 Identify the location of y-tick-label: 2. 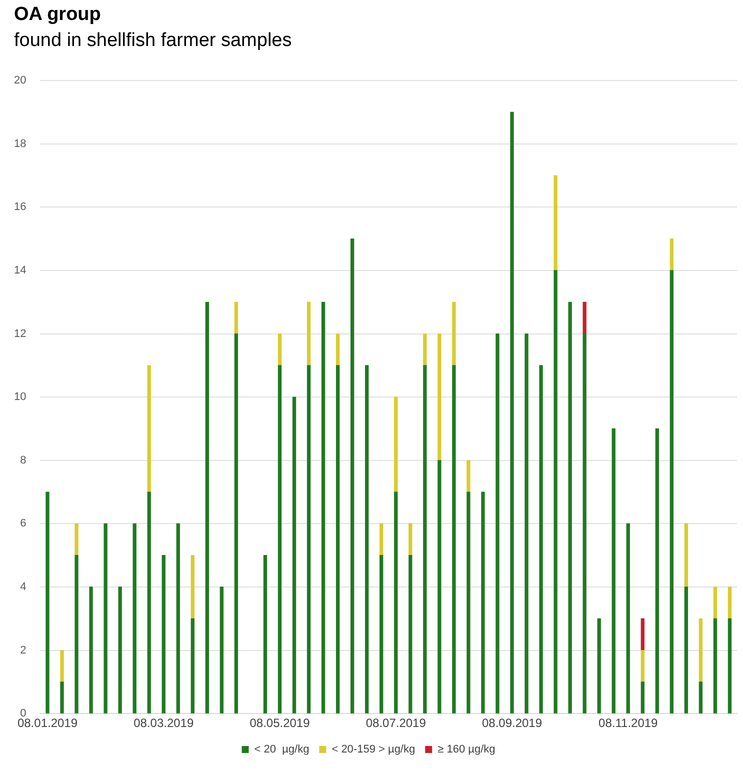
(23, 650).